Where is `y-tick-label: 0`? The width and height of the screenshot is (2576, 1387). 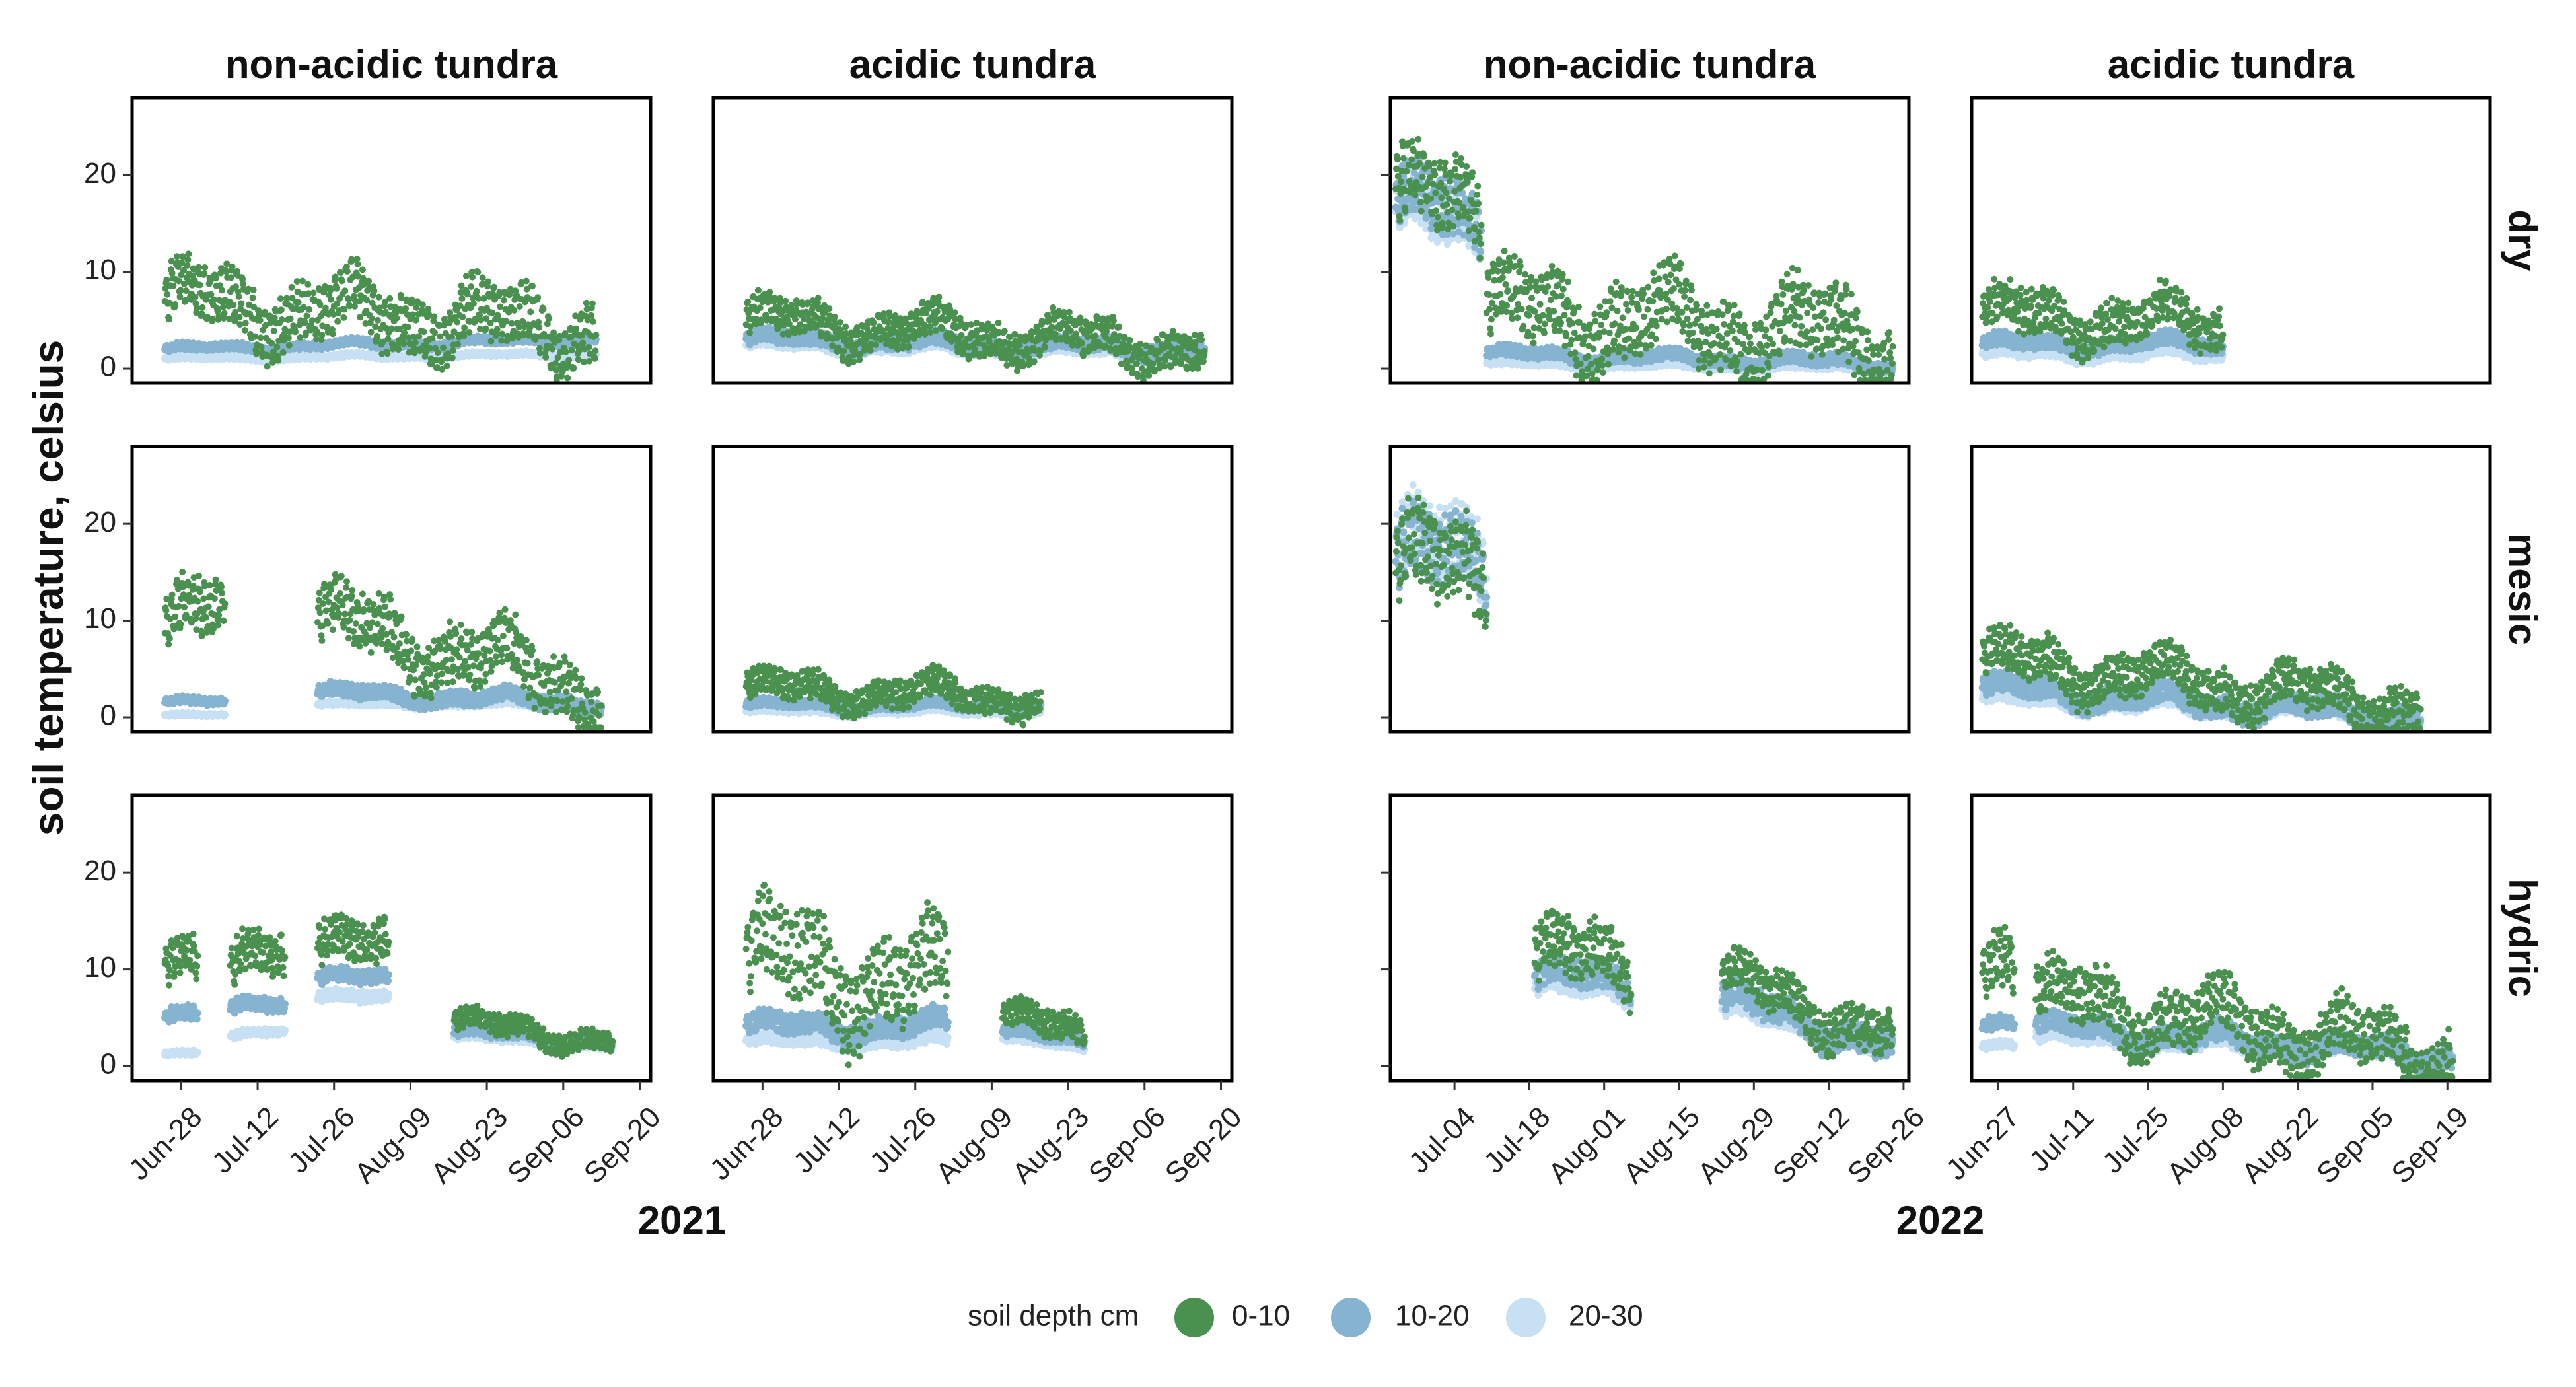
y-tick-label: 0 is located at coordinates (108, 367).